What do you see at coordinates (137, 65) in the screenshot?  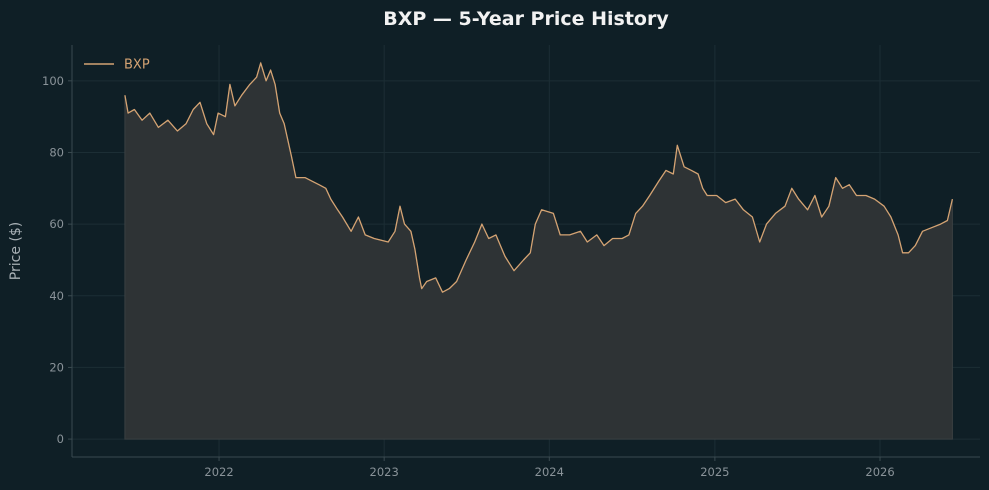 I see `legend-label: BXP` at bounding box center [137, 65].